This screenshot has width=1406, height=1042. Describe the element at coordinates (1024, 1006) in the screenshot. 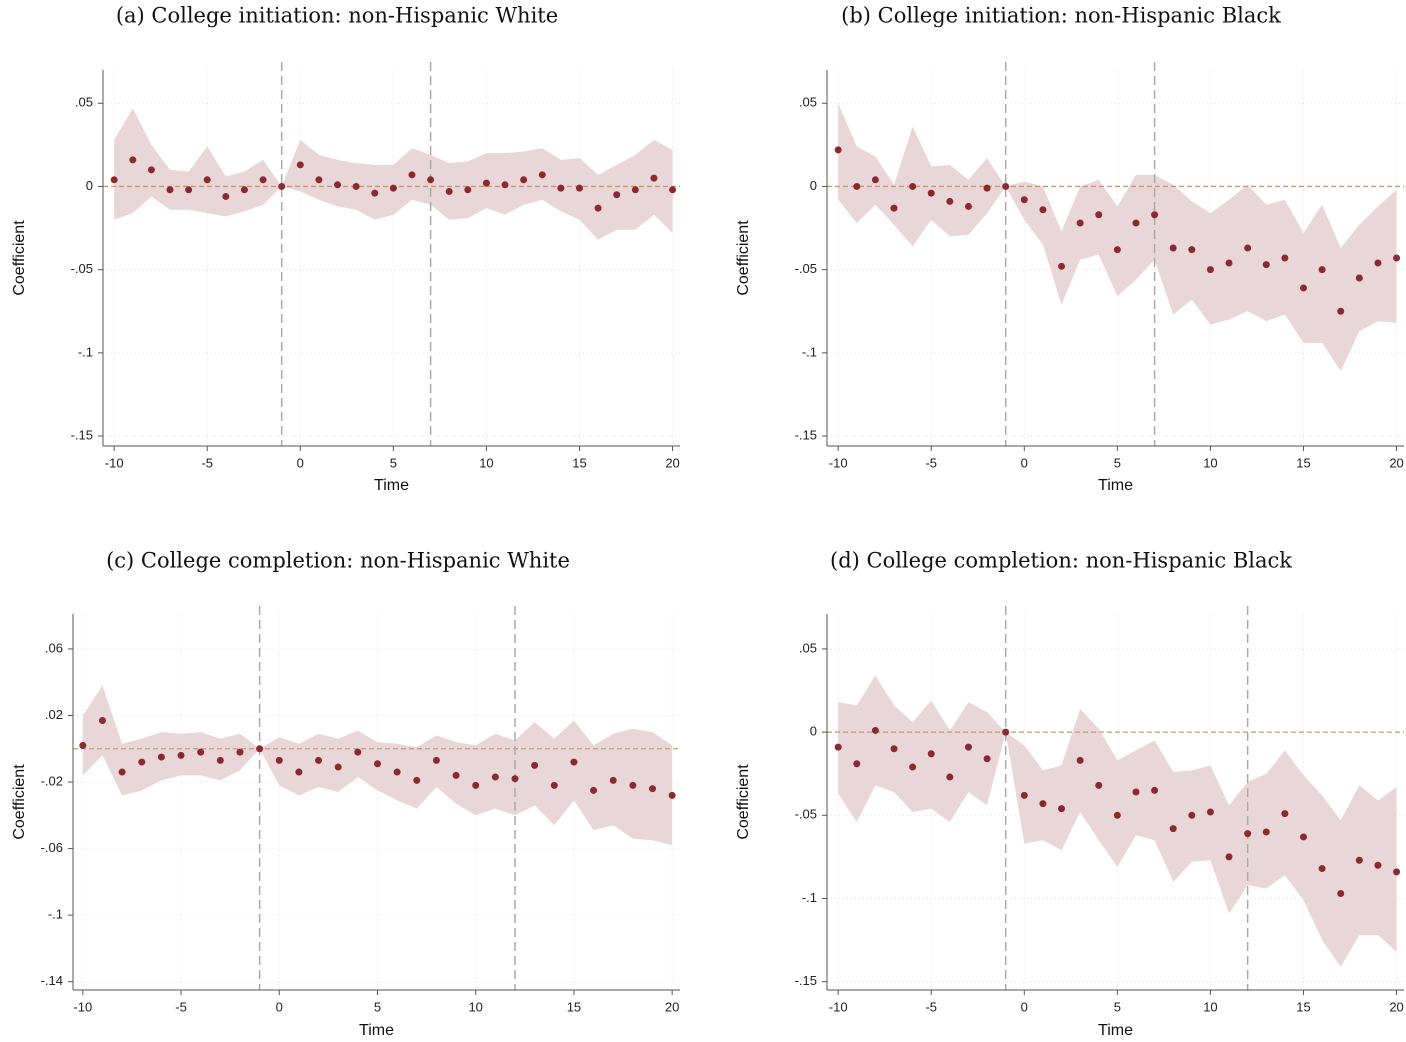

I see `x-tick-label: 0` at that location.